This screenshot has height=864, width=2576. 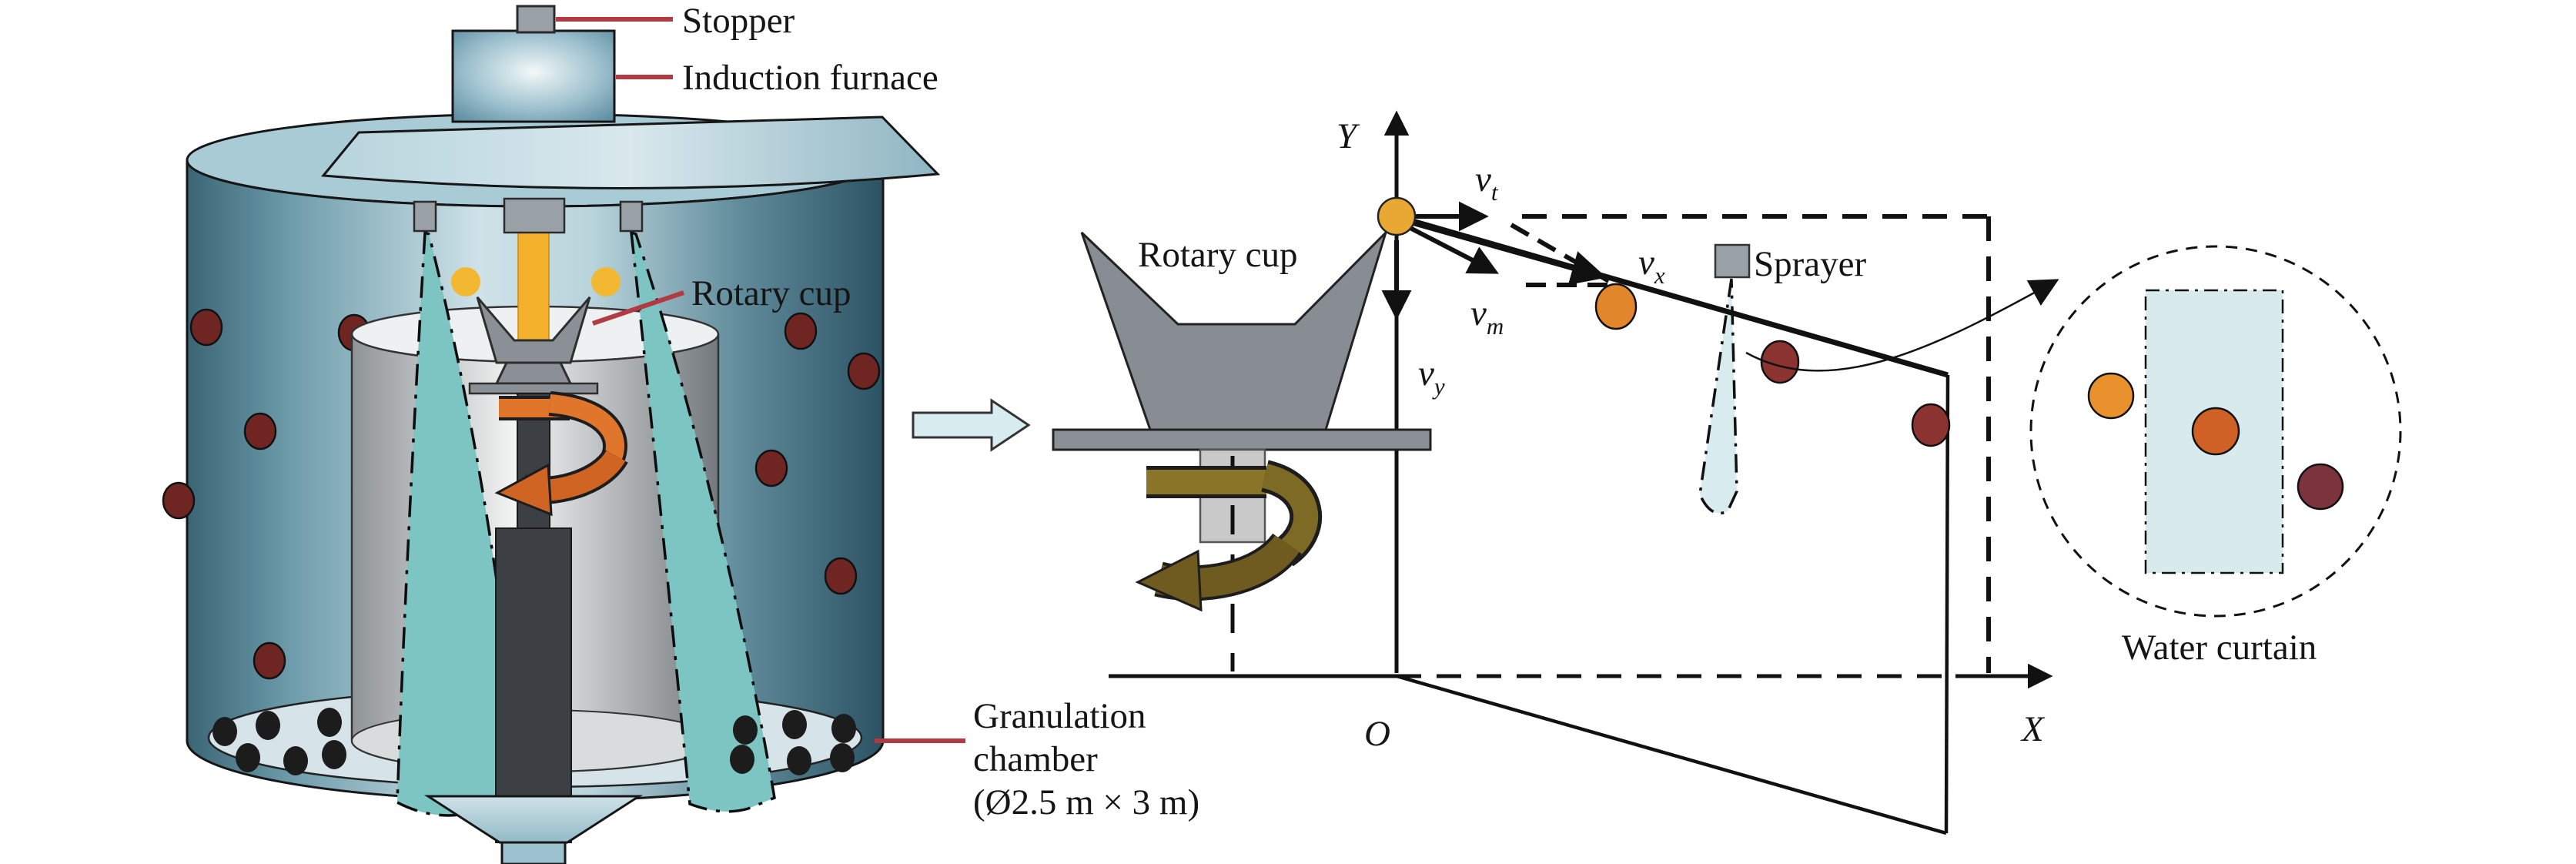 I want to click on zoom-arrow, so click(x=1902, y=325).